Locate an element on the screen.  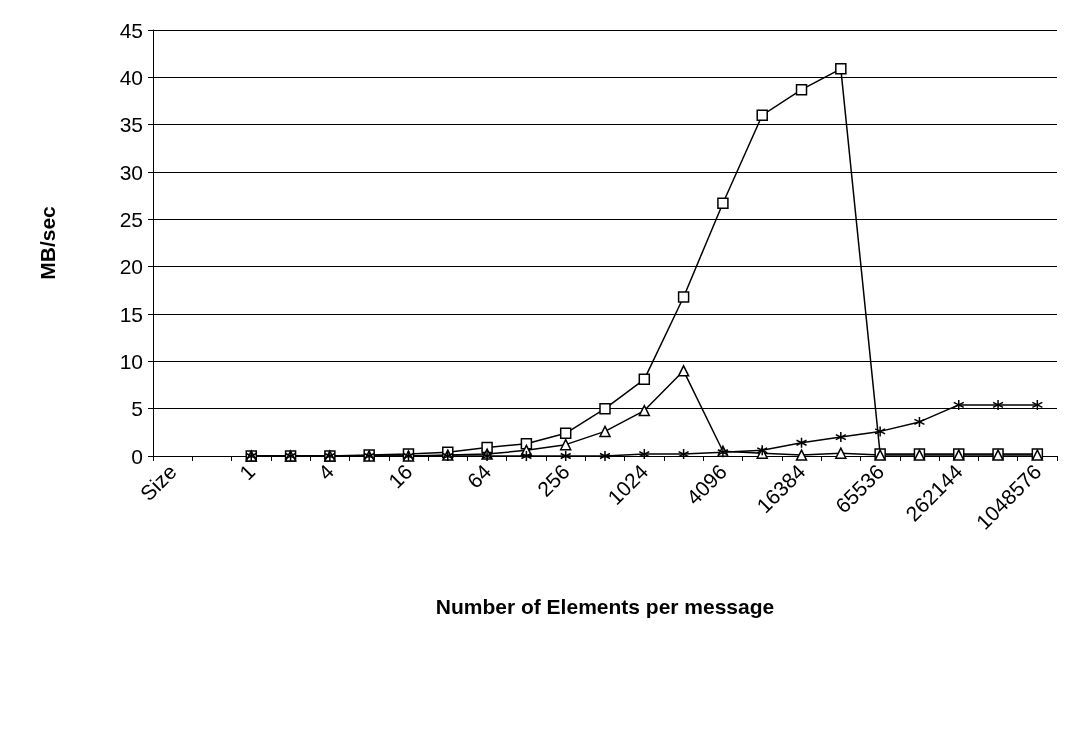
x-tick-label: 64 is located at coordinates (479, 476).